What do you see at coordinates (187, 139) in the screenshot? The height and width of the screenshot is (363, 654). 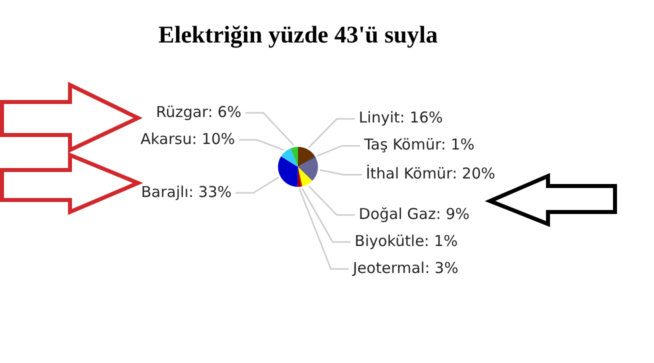 I see `slice-label: Akarsu: 10%` at bounding box center [187, 139].